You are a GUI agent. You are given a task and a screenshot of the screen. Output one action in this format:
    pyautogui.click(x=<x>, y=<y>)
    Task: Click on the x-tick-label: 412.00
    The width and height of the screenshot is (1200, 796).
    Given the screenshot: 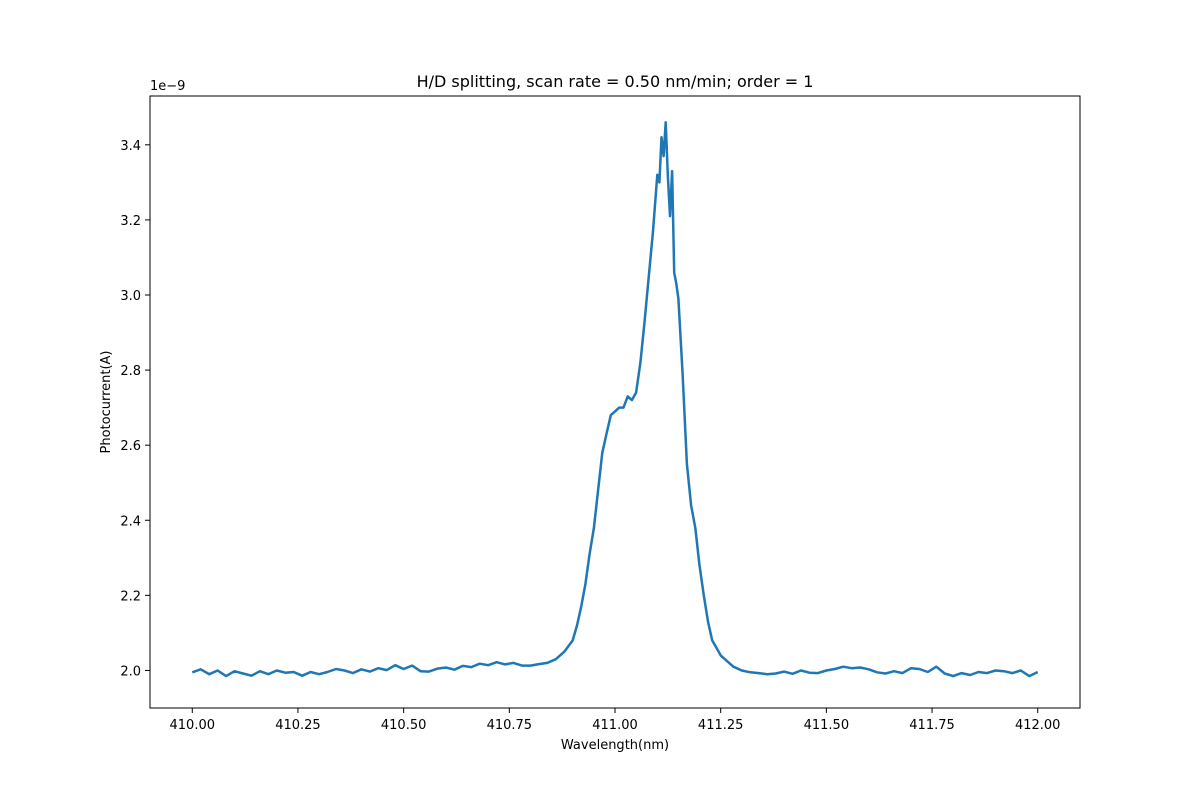 What is the action you would take?
    pyautogui.click(x=1038, y=725)
    